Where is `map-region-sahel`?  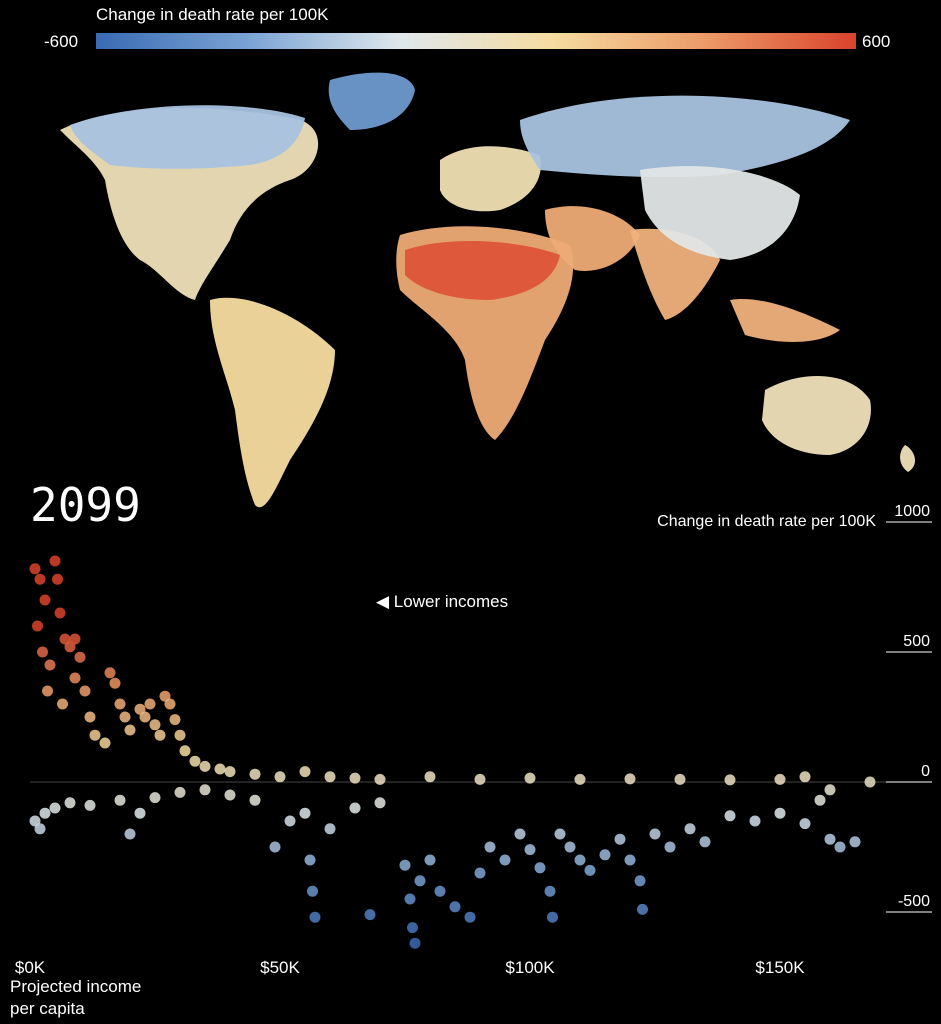
map-region-sahel is located at coordinates (482, 270).